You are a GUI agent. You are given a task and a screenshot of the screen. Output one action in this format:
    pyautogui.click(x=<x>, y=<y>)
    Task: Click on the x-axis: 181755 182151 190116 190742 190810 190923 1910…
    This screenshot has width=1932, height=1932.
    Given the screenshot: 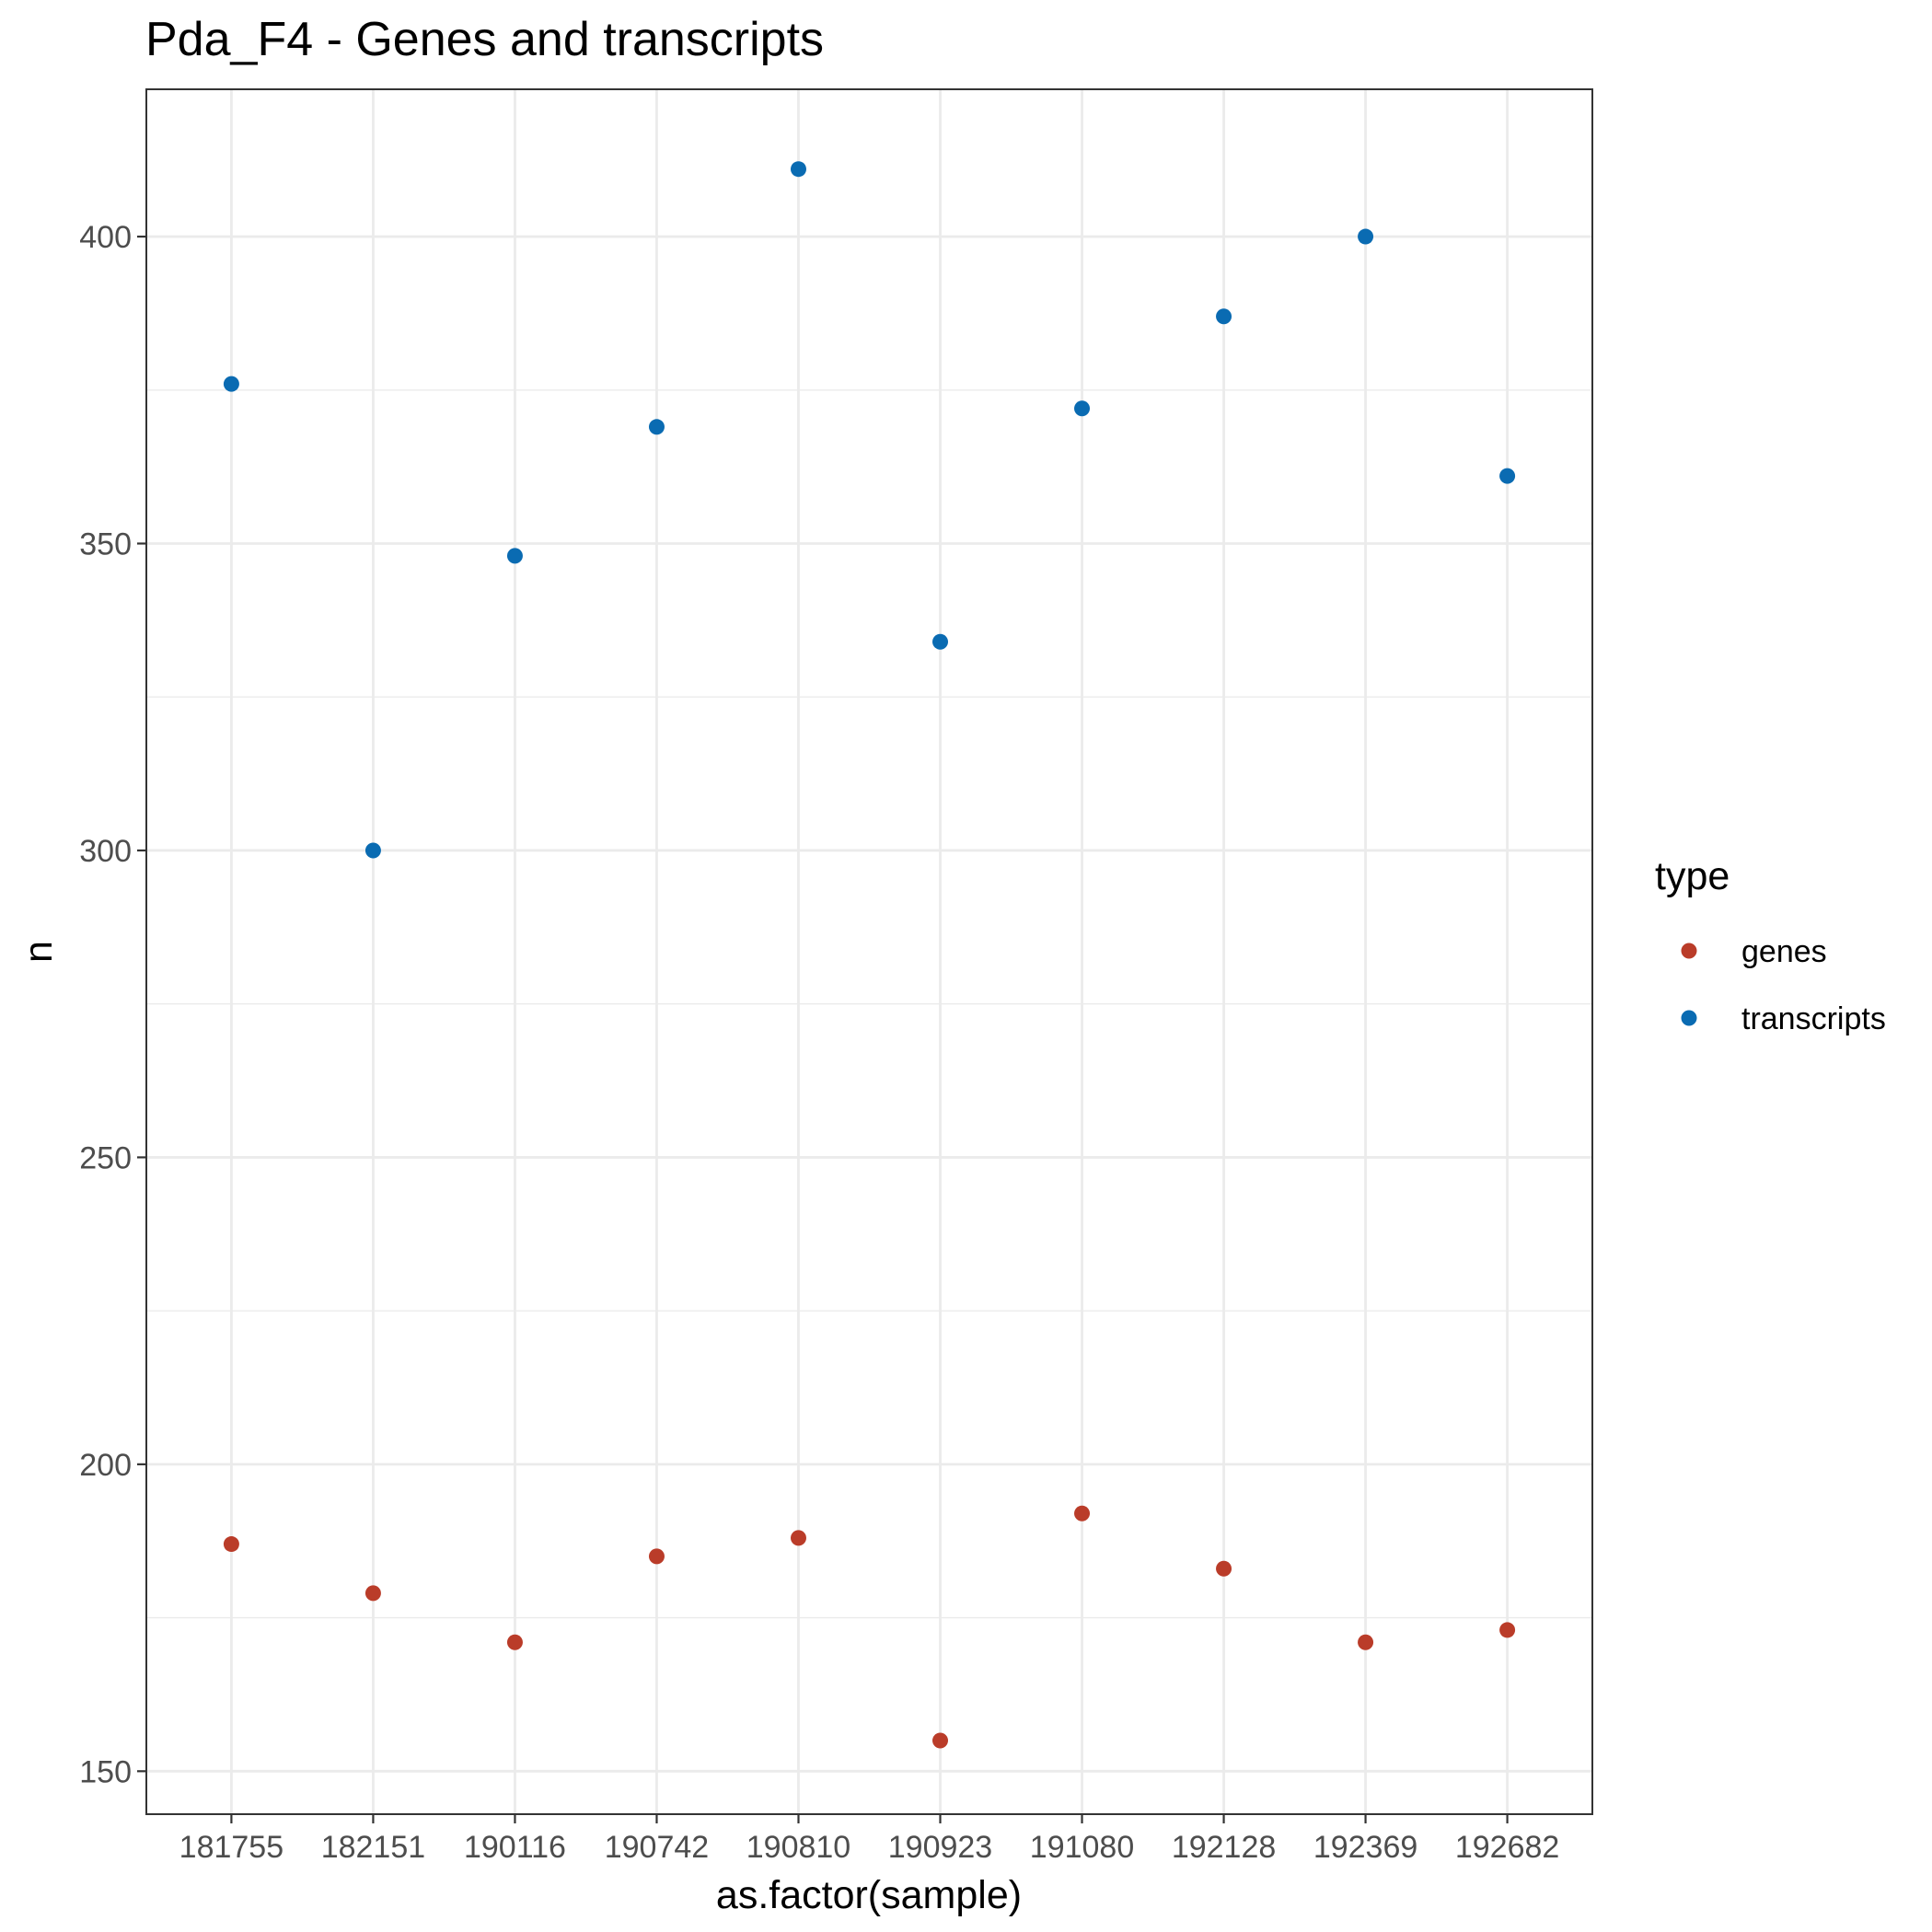 What is the action you would take?
    pyautogui.click(x=869, y=1840)
    